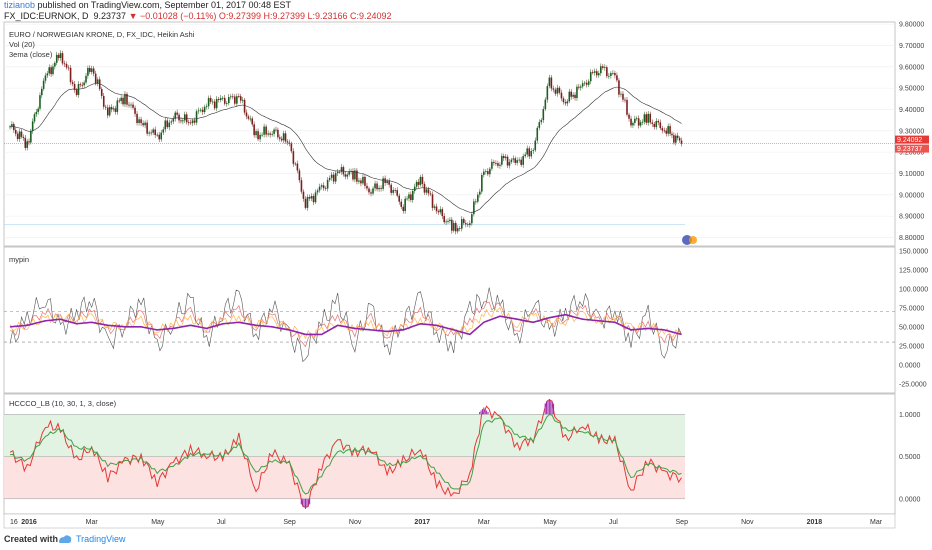 This screenshot has height=550, width=932. Describe the element at coordinates (31, 54) in the screenshot. I see `ema-legend: 3ema (close)` at that location.